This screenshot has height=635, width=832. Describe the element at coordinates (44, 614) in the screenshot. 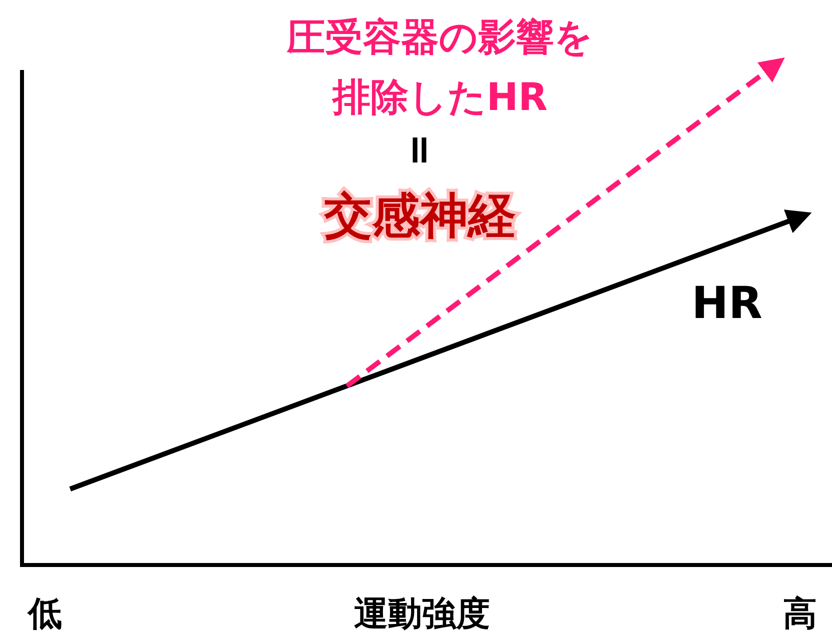

I see `x-tick-label: 低` at that location.